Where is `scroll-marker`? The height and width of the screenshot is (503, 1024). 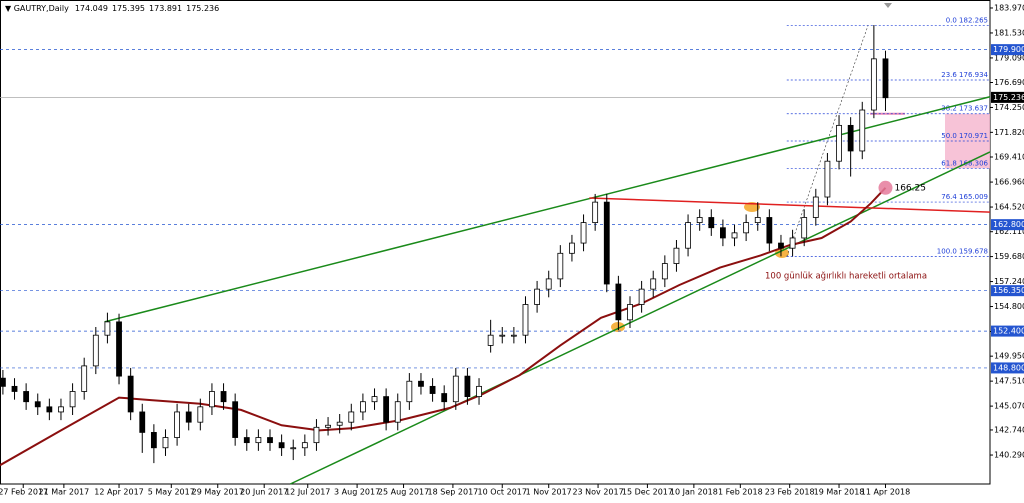 scroll-marker is located at coordinates (888, 5).